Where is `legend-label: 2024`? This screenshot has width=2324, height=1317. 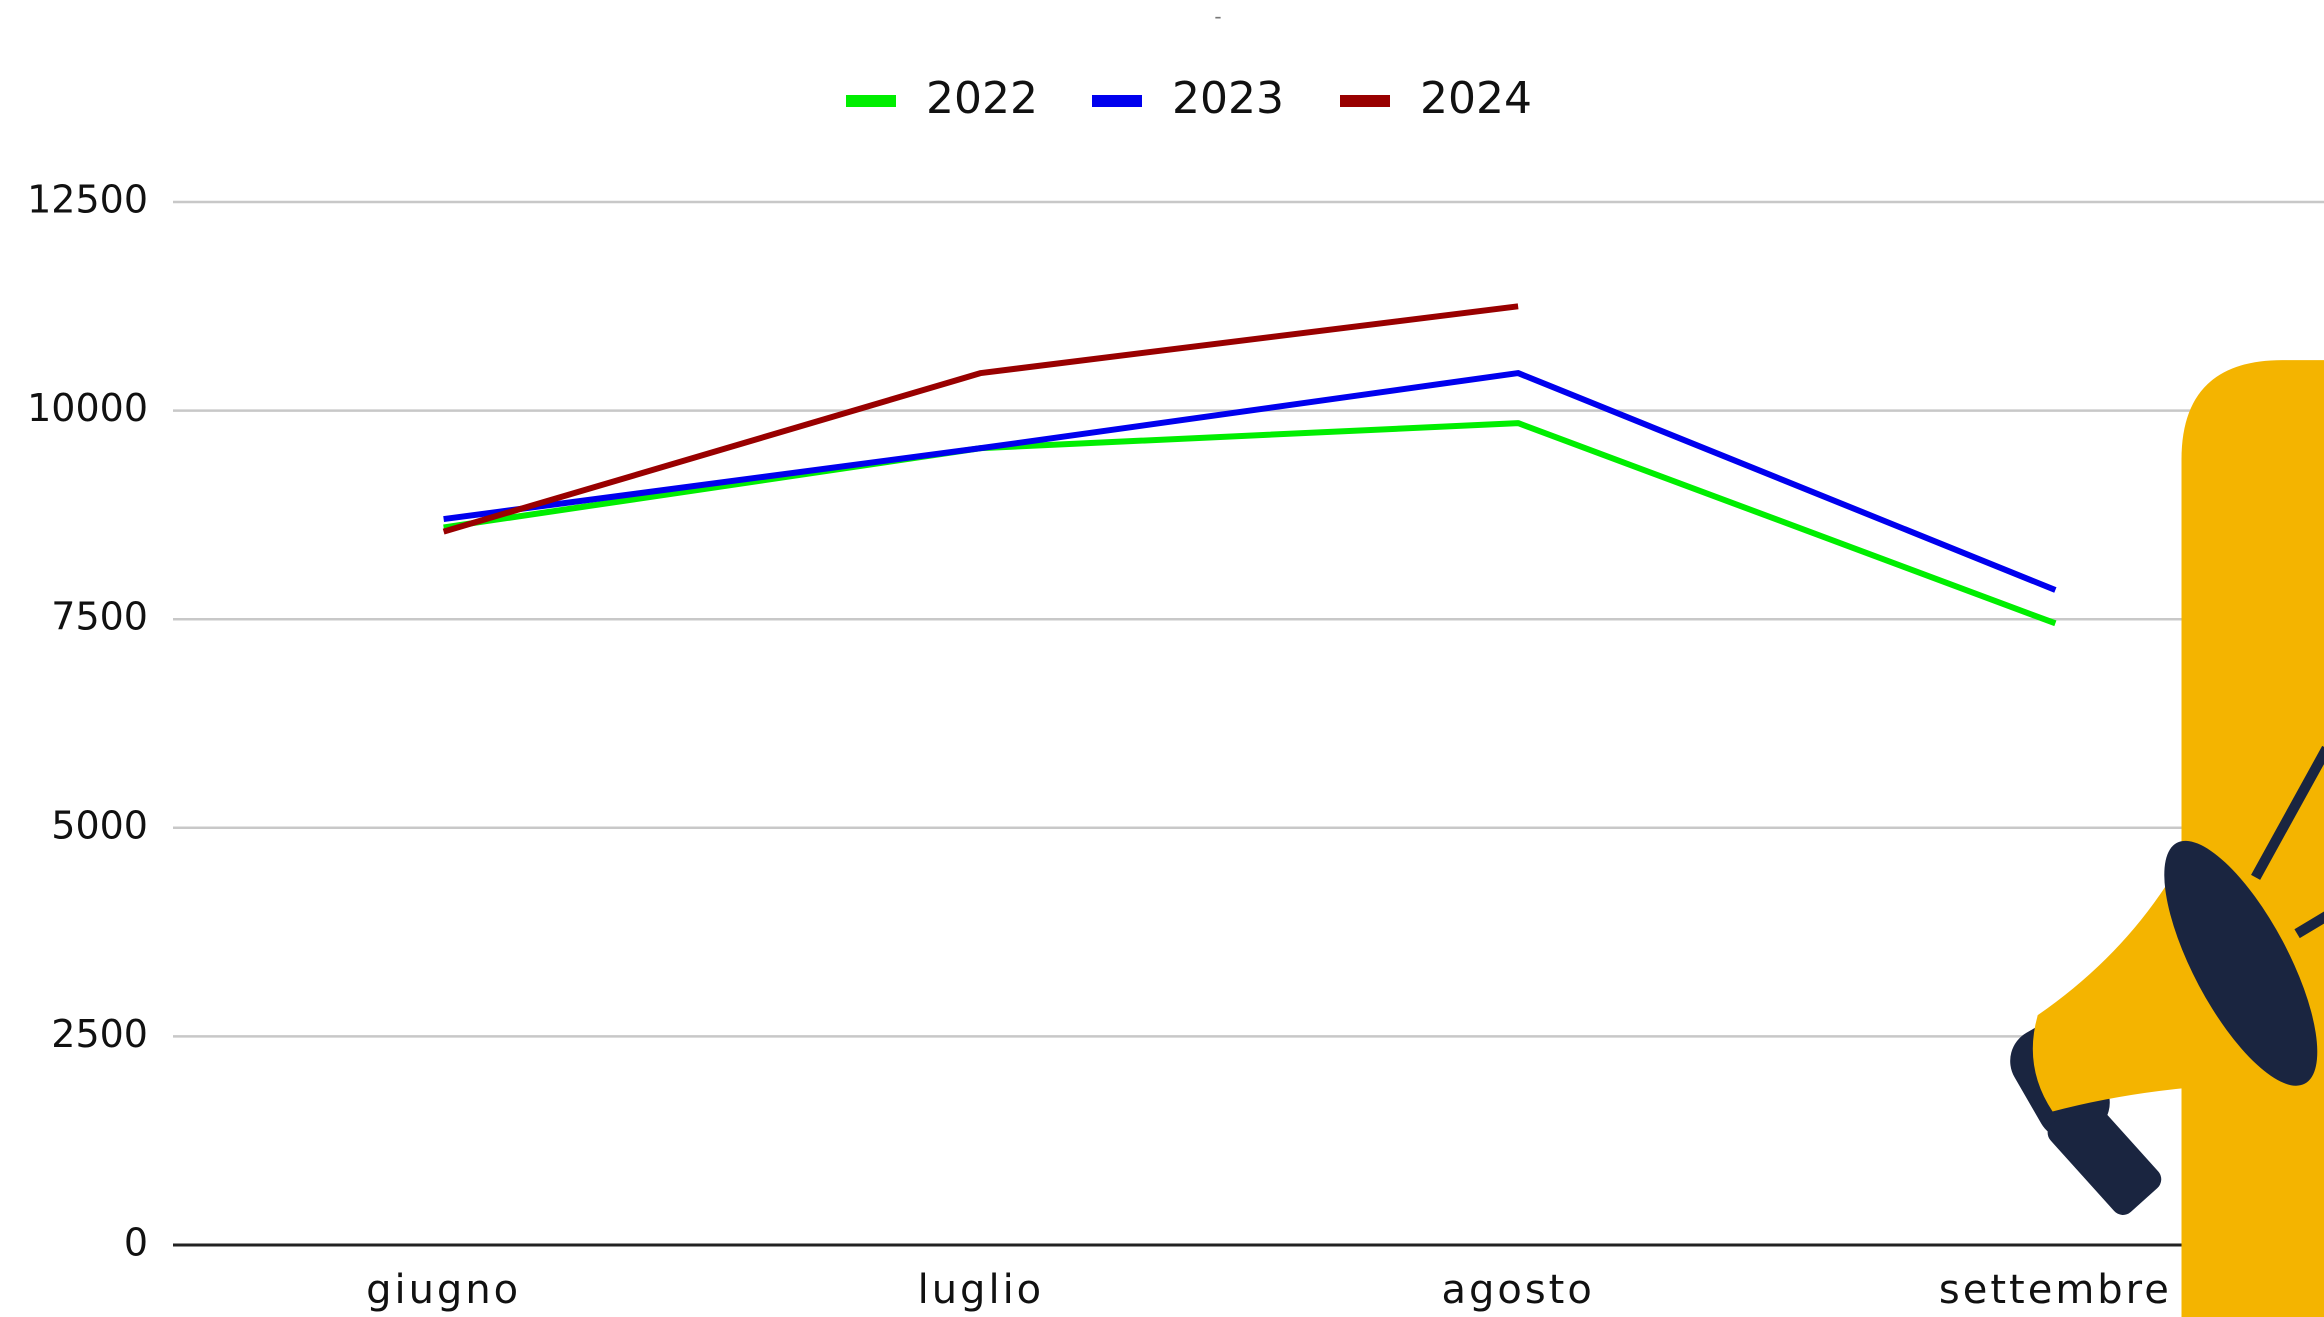
legend-label: 2024 is located at coordinates (1476, 98).